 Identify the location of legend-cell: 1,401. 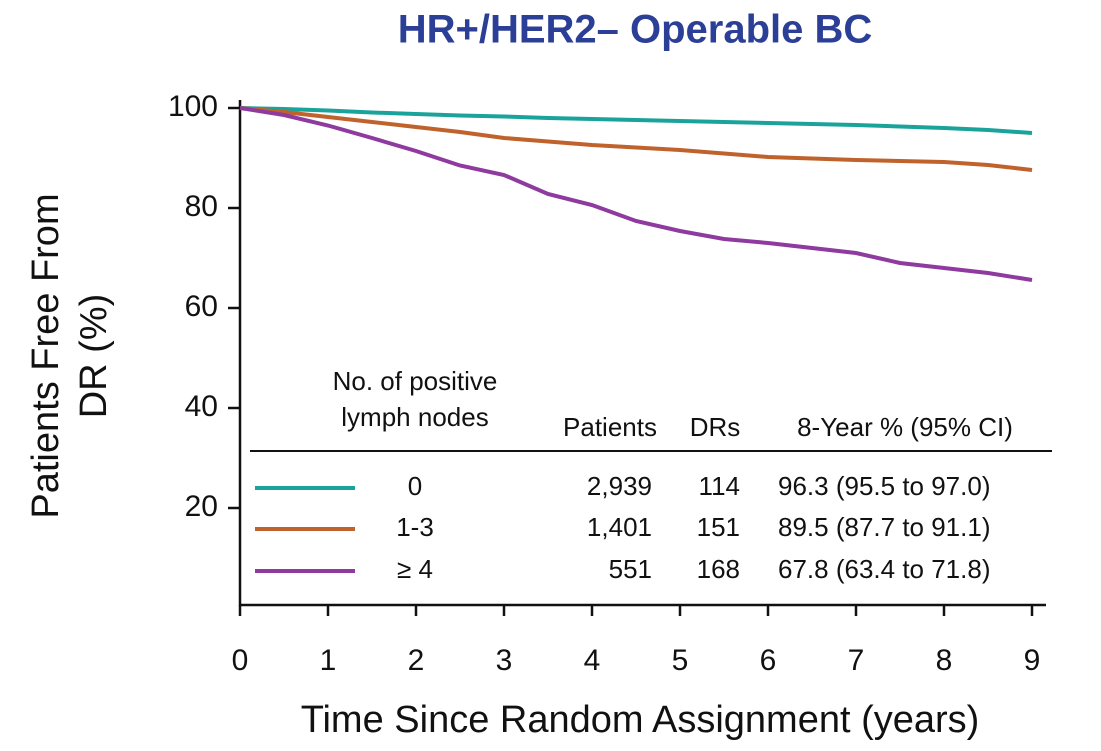
(619, 527).